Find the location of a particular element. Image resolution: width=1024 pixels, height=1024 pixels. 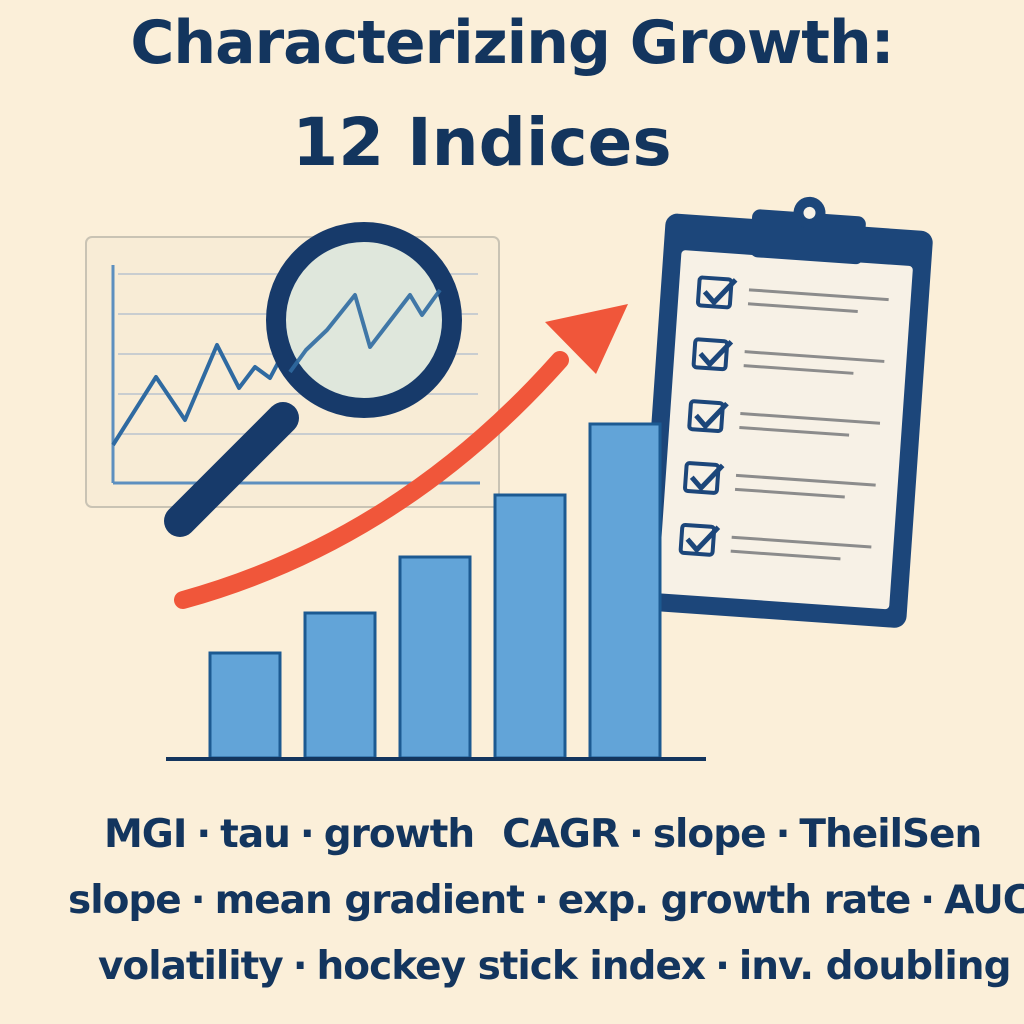

indices-row-2: slope · mean gradient · exp. growth rate · AUC is located at coordinates (546, 900).